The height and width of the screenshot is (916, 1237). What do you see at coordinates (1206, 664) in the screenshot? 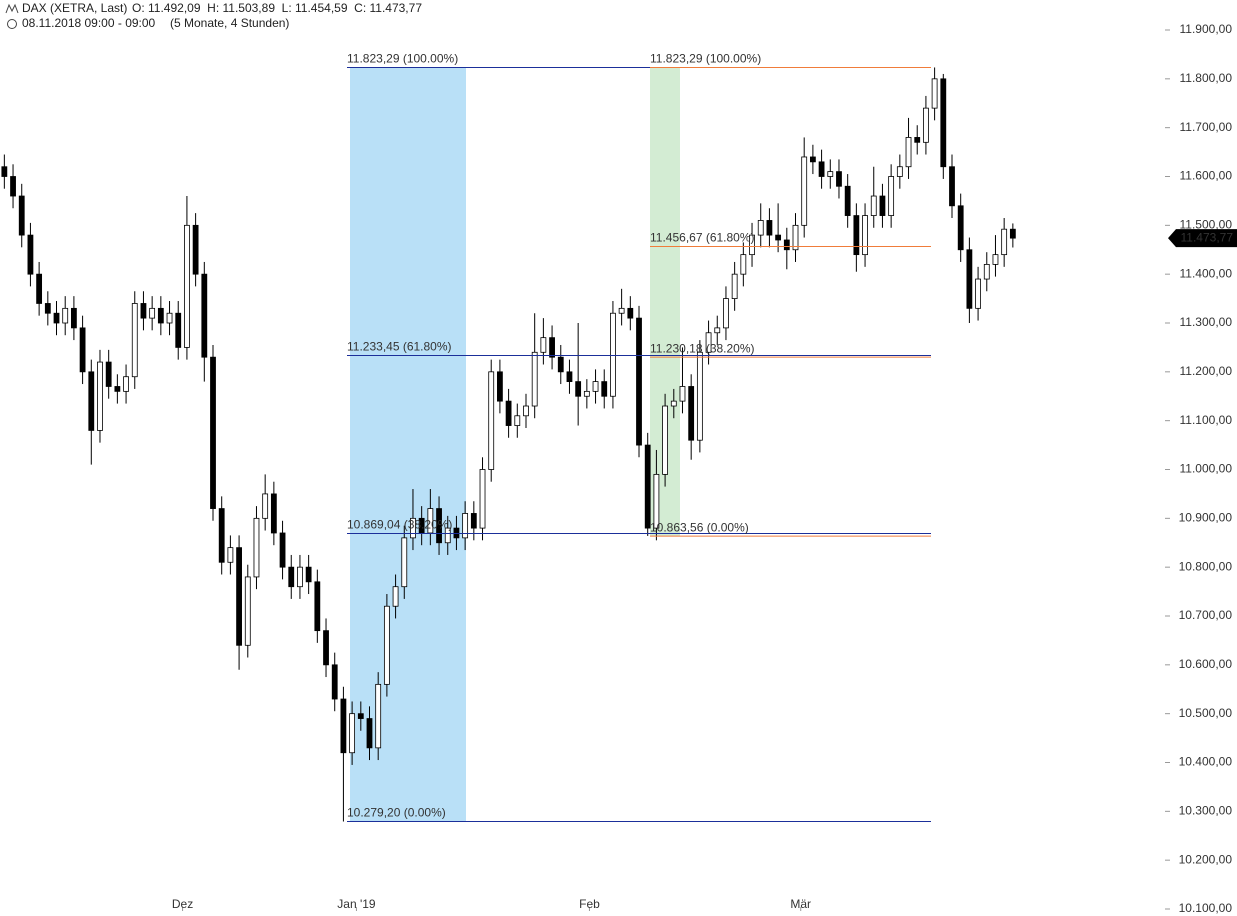
I see `y-tick-label: 10.600,00` at bounding box center [1206, 664].